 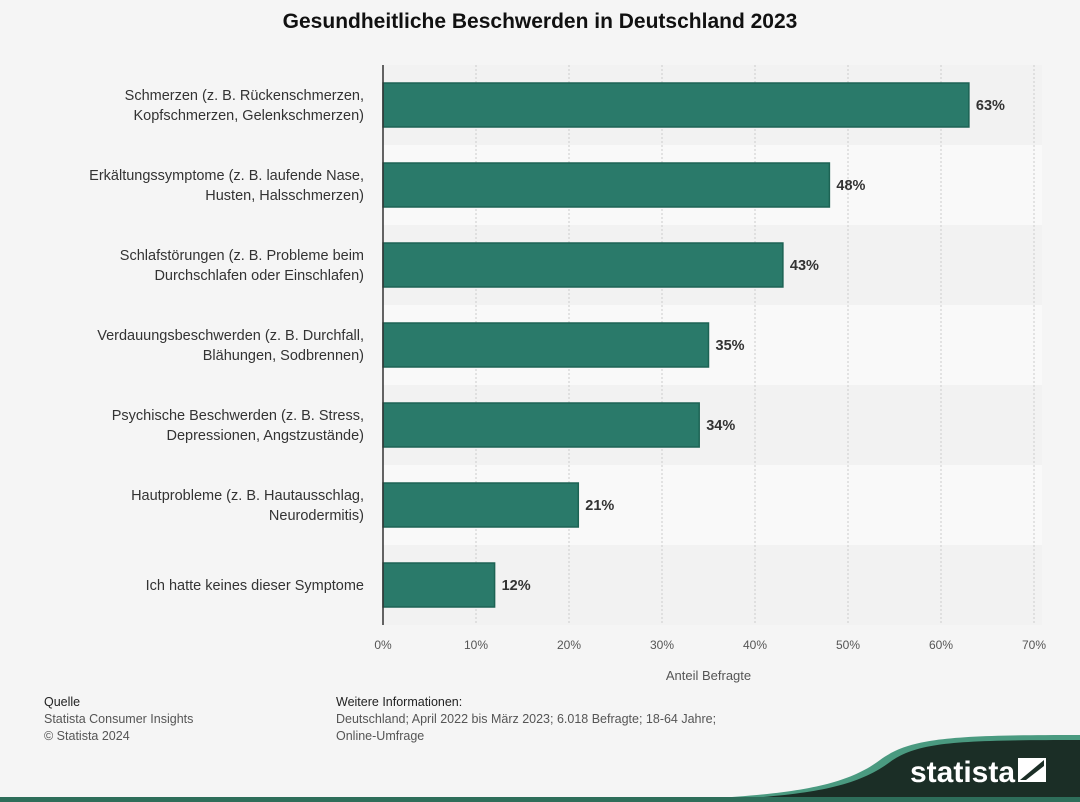 What do you see at coordinates (380, 736) in the screenshot?
I see `info-line: Online-Umfrage` at bounding box center [380, 736].